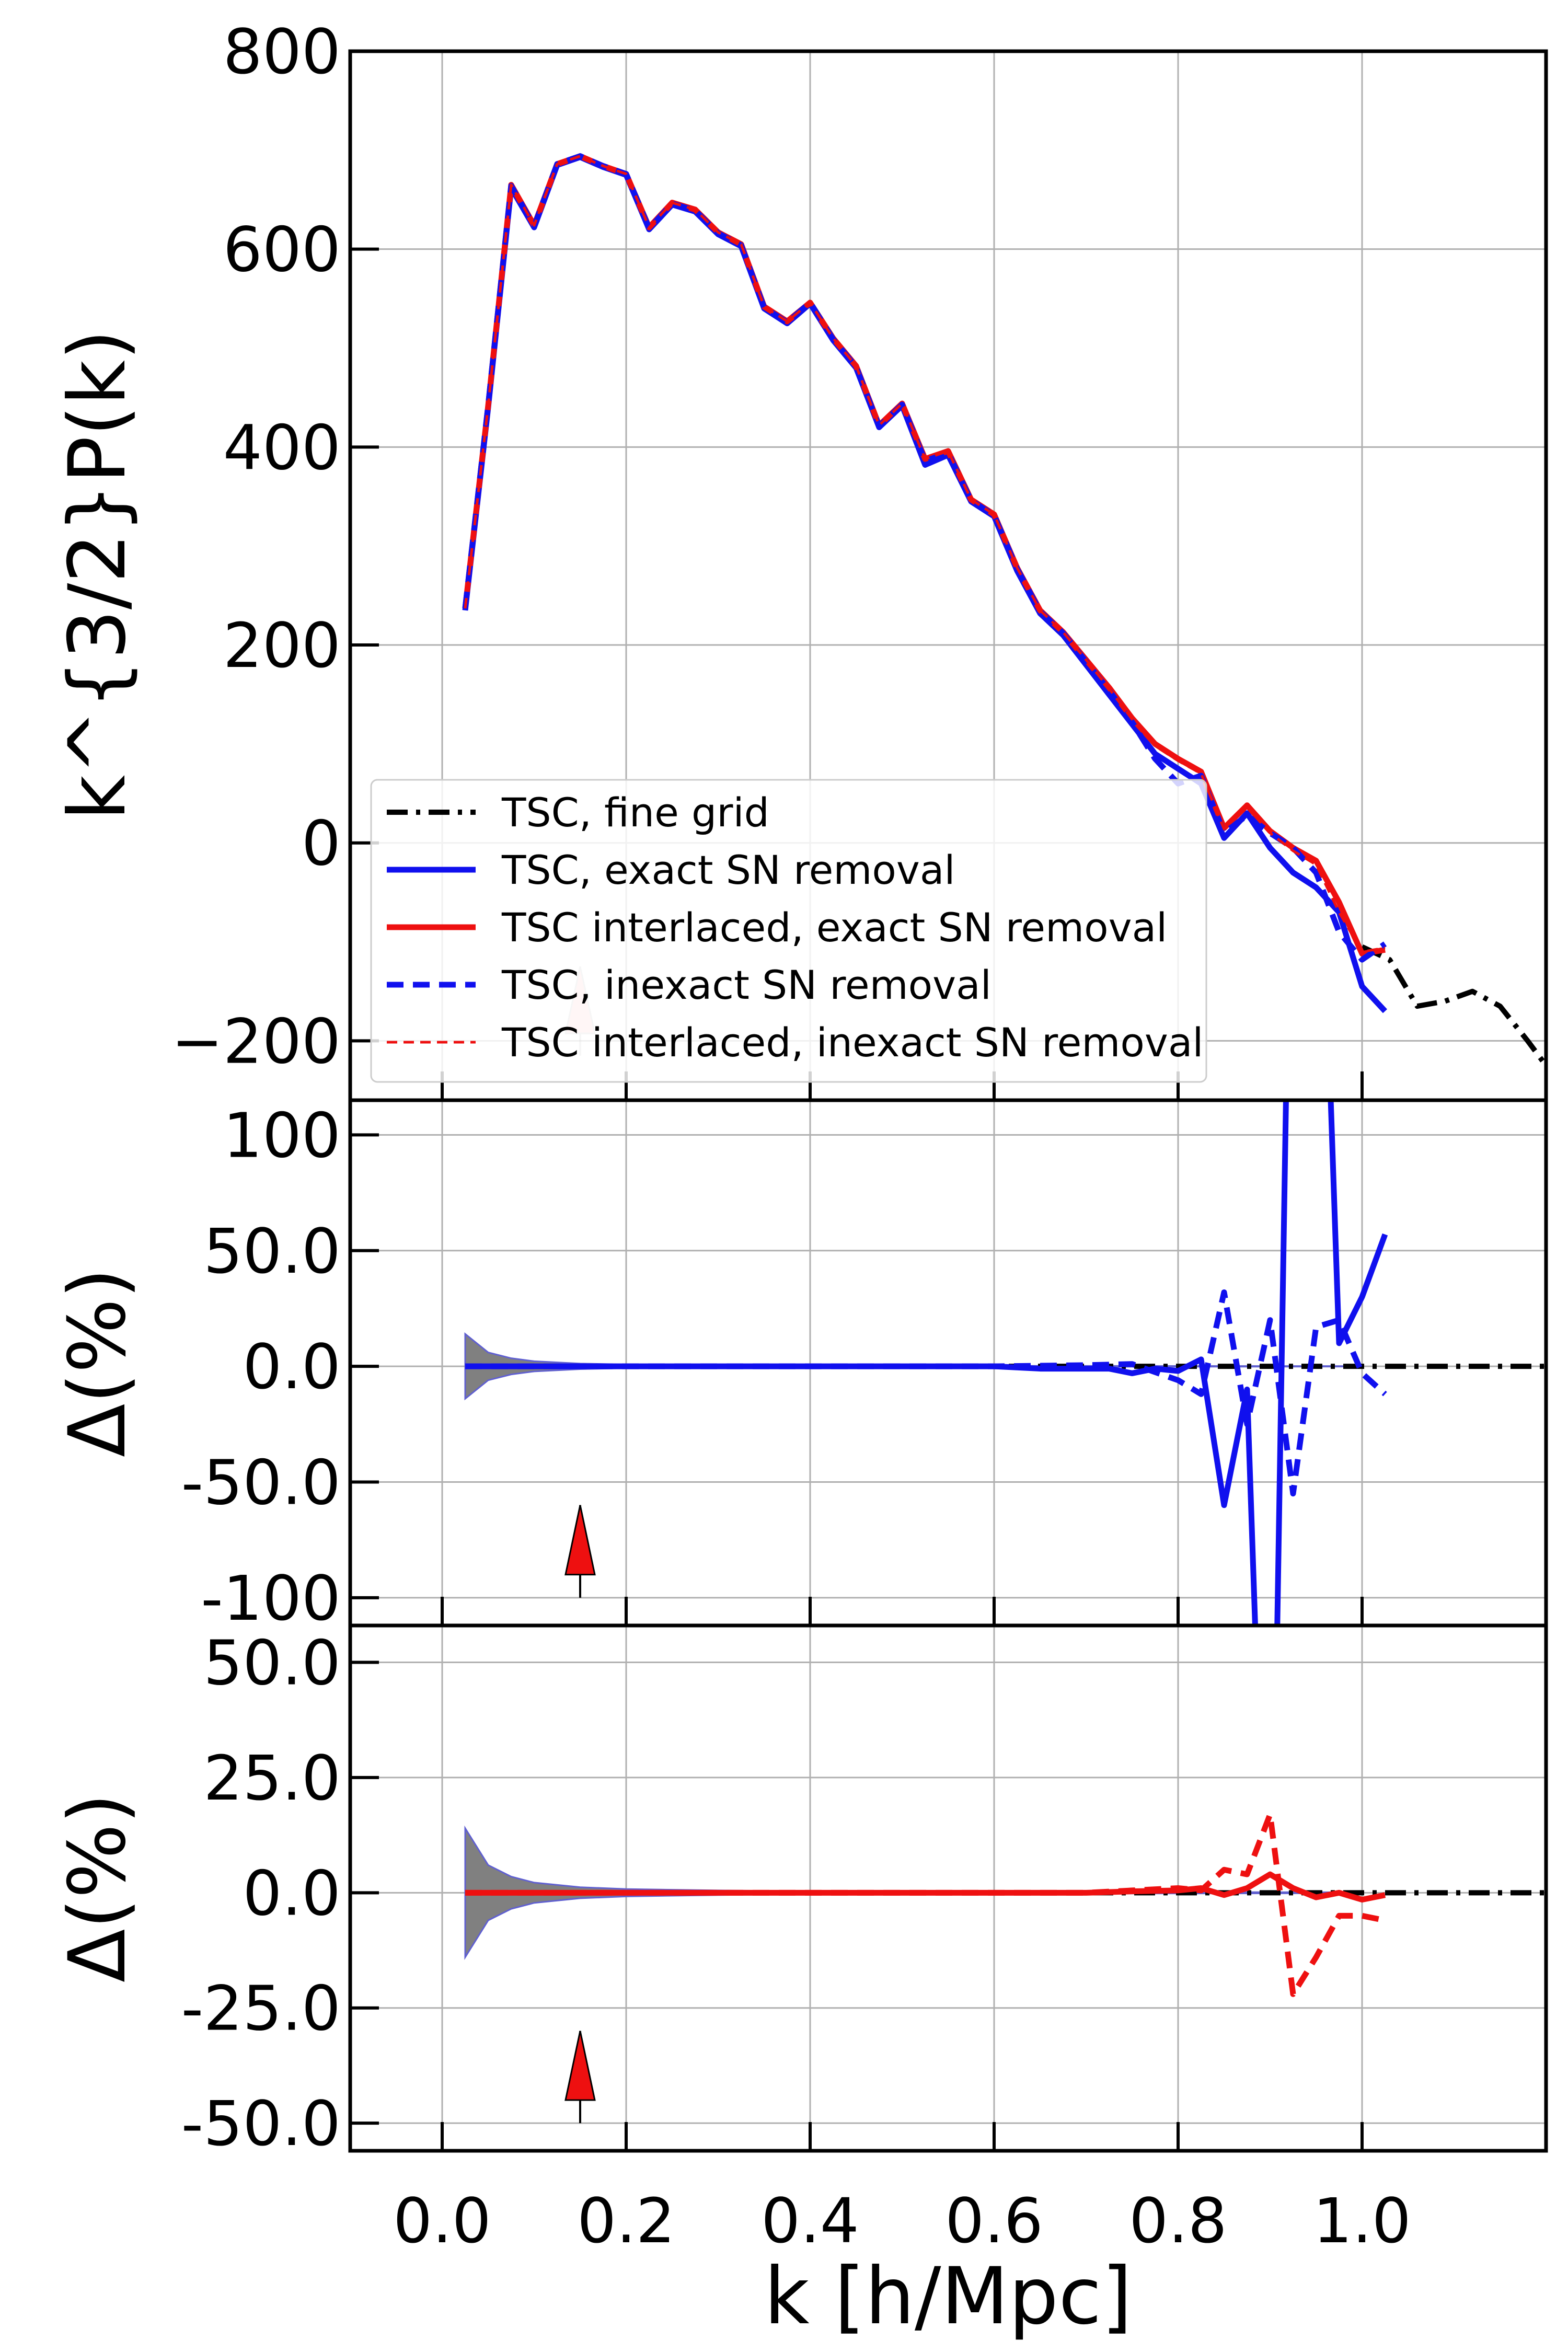 This screenshot has height=2352, width=1568. Describe the element at coordinates (261, 2009) in the screenshot. I see `y-tick-label: -25.0` at that location.